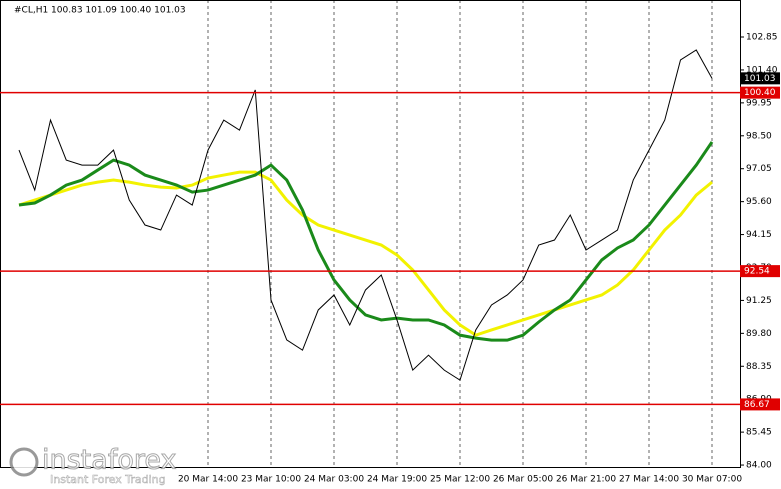 The height and width of the screenshot is (489, 781). What do you see at coordinates (712, 480) in the screenshot?
I see `x-tick-label: 30 Mar 07:00` at bounding box center [712, 480].